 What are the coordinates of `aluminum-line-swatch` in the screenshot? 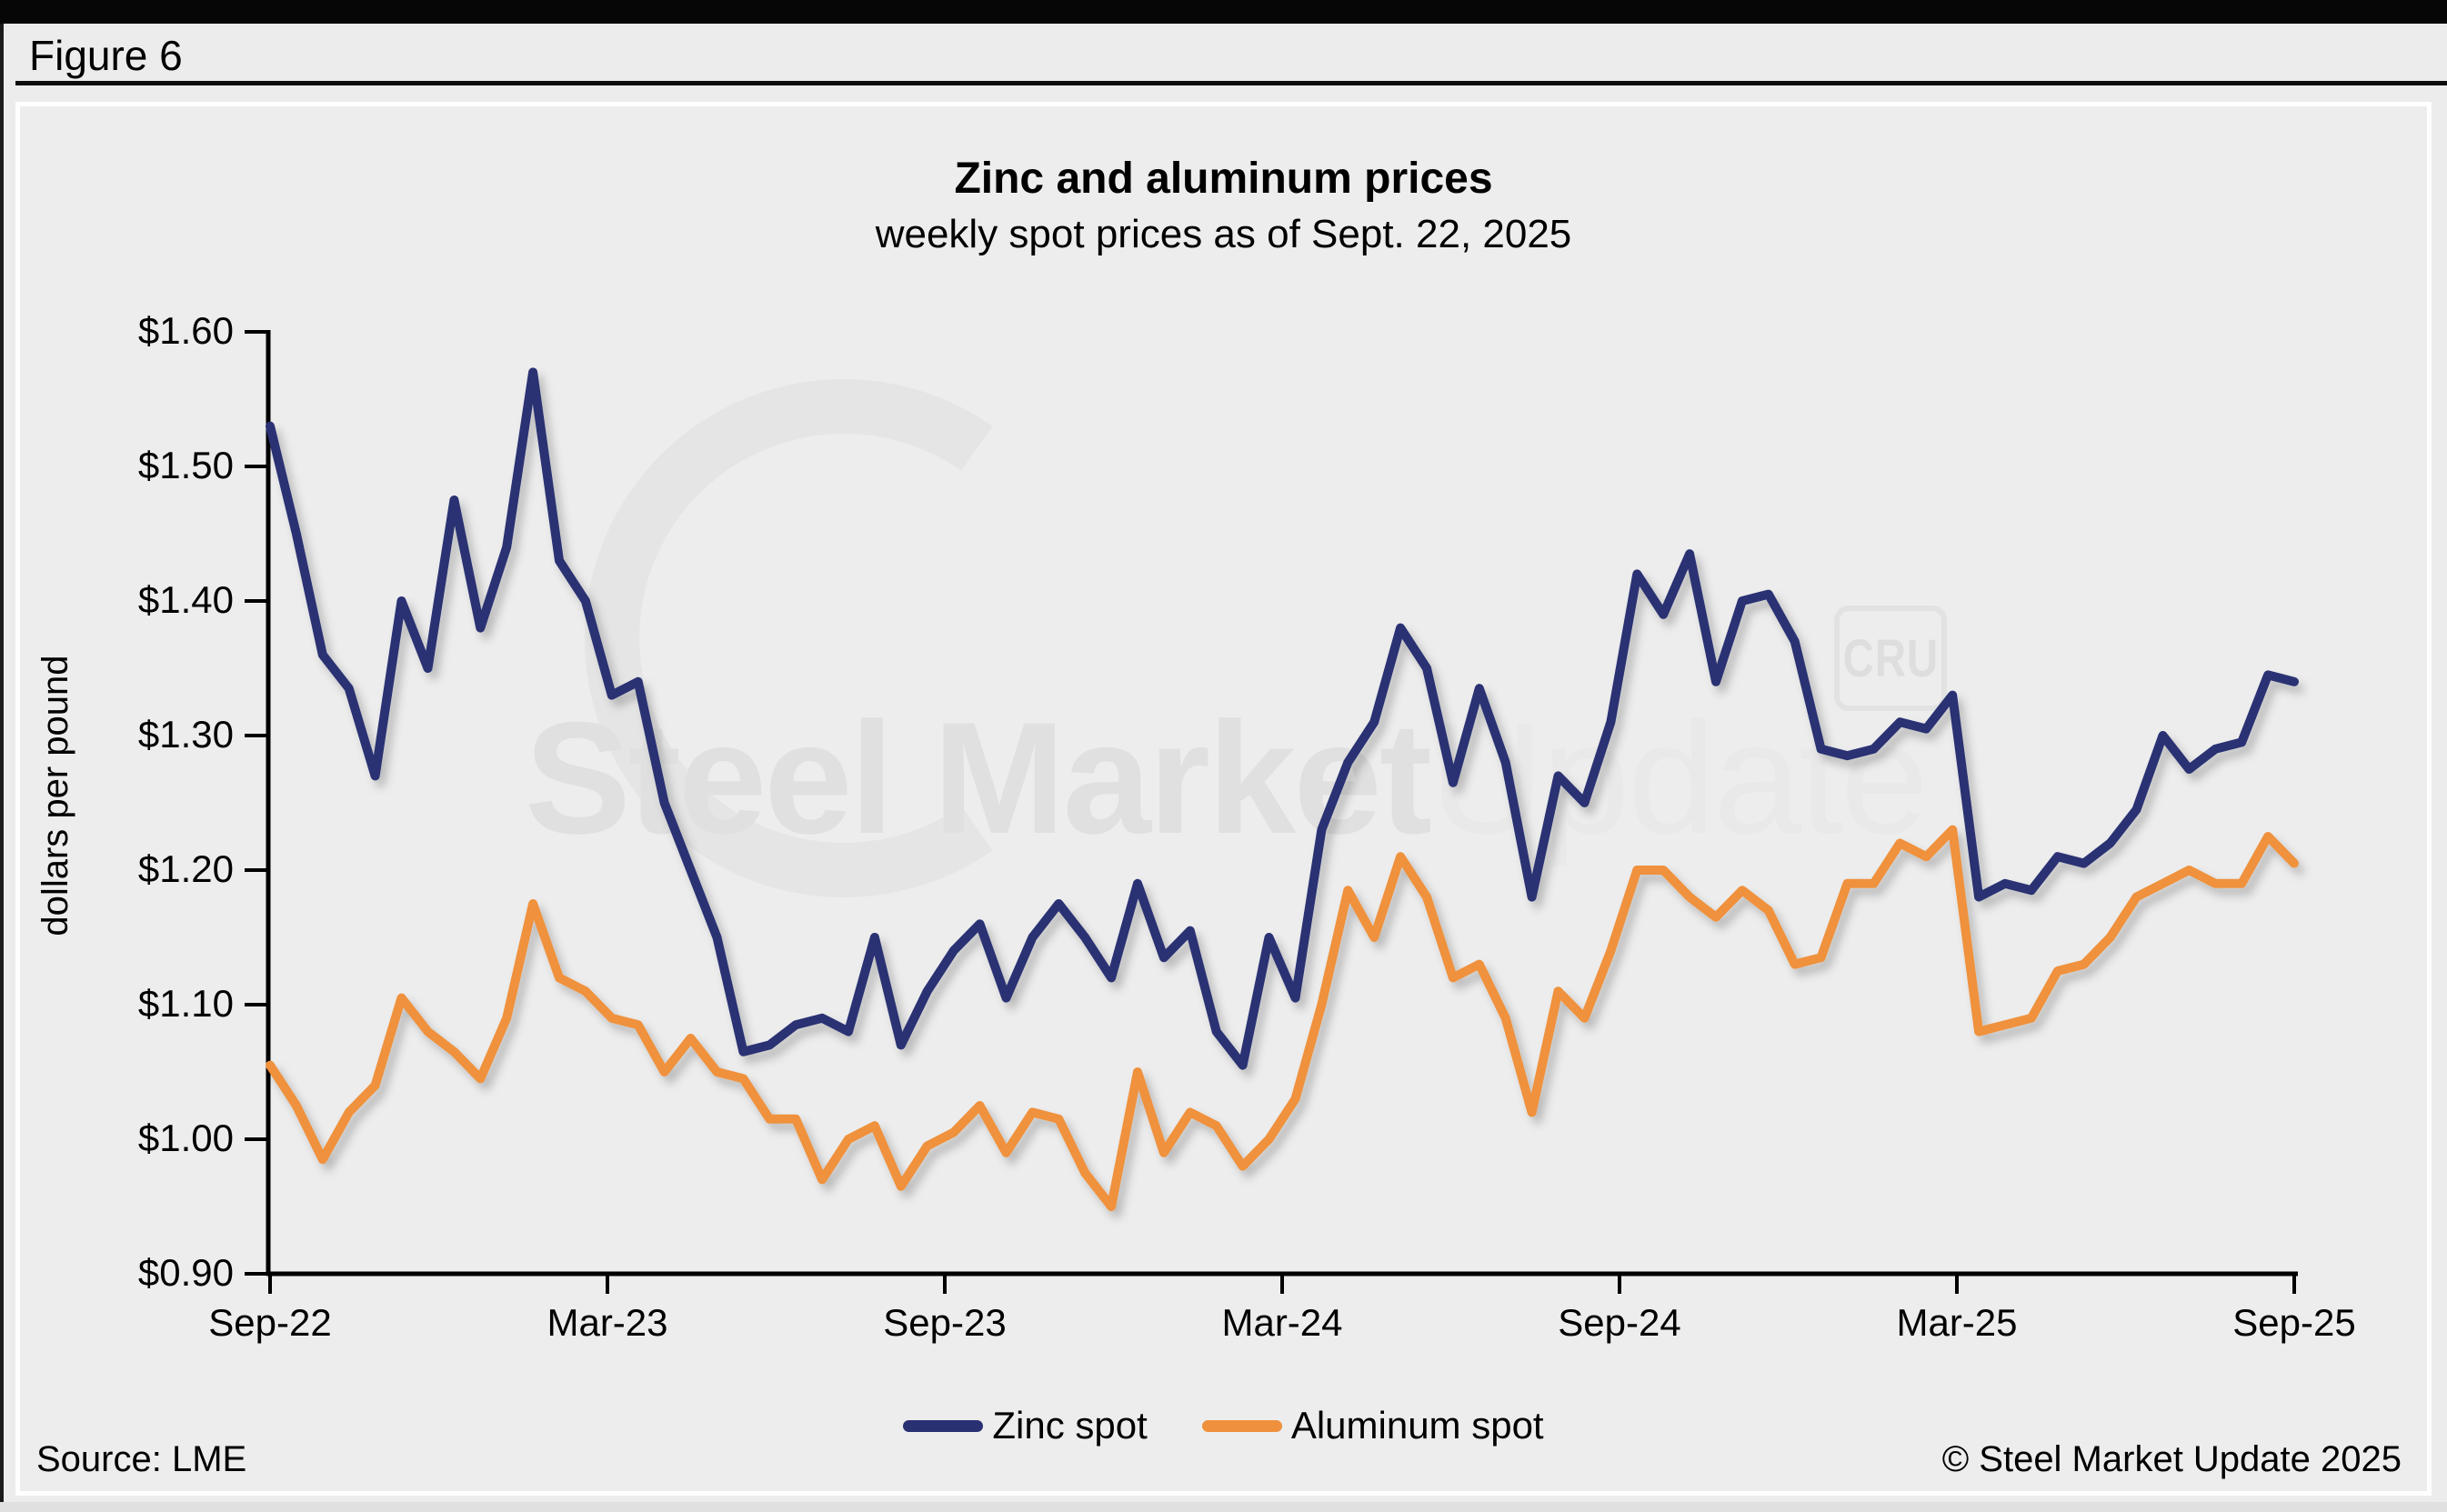 It's located at (1241, 1425).